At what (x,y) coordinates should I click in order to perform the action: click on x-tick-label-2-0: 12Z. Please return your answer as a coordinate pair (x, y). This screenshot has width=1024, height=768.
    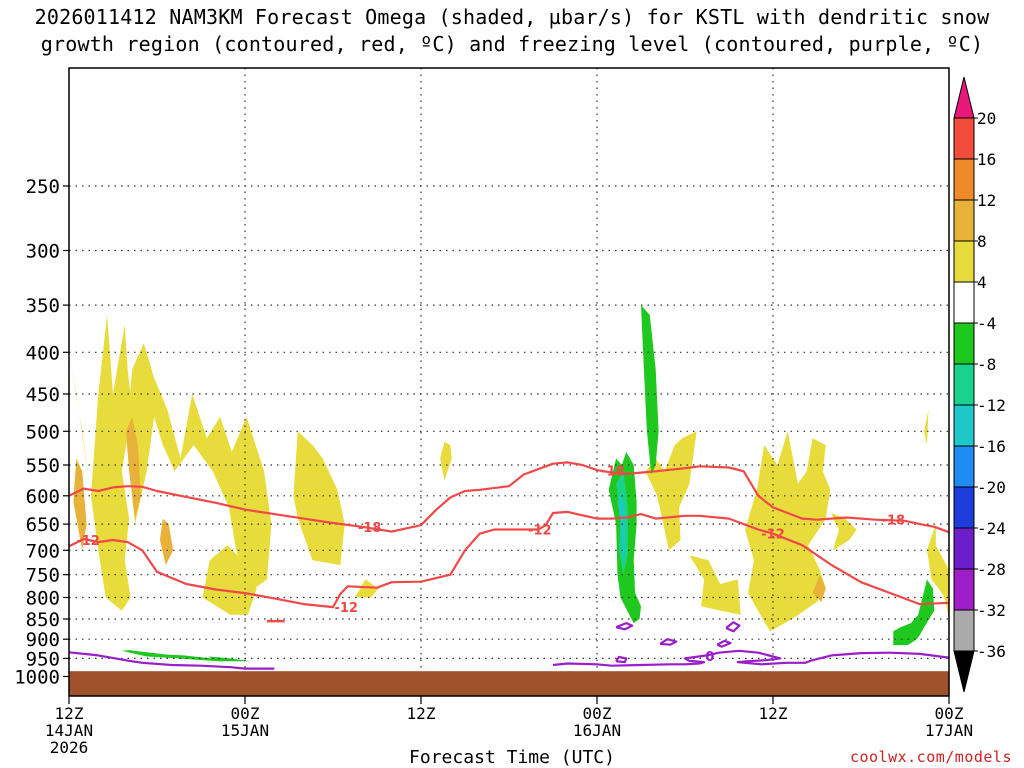
    Looking at the image, I should click on (421, 713).